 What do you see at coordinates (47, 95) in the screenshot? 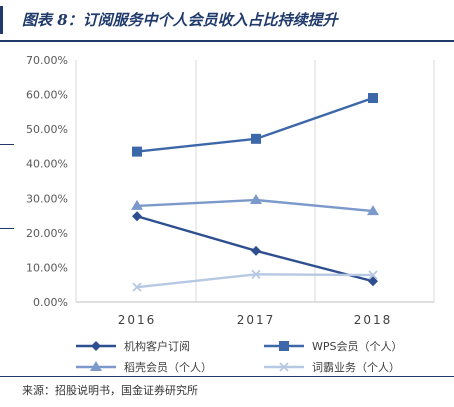
I see `y-tick-label: 60.00%` at bounding box center [47, 95].